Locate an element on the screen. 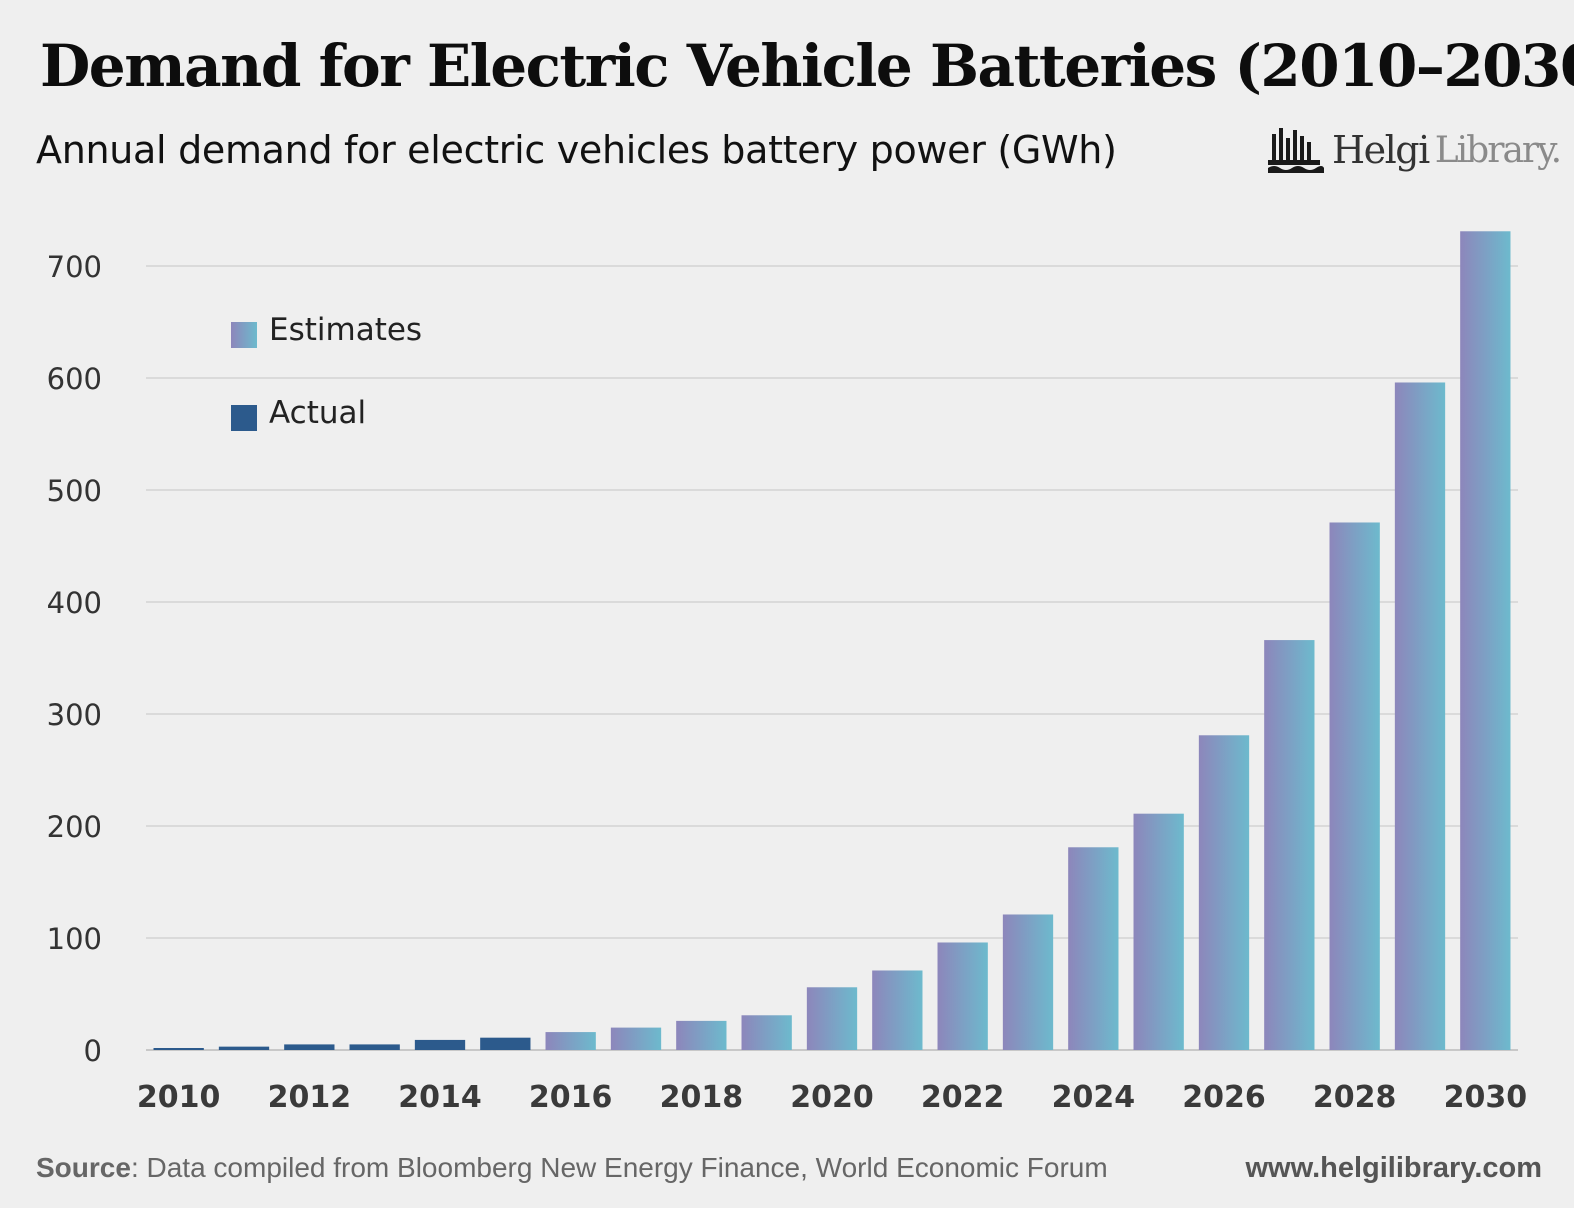 This screenshot has height=1208, width=1574. legend: Estimates Actual is located at coordinates (326, 371).